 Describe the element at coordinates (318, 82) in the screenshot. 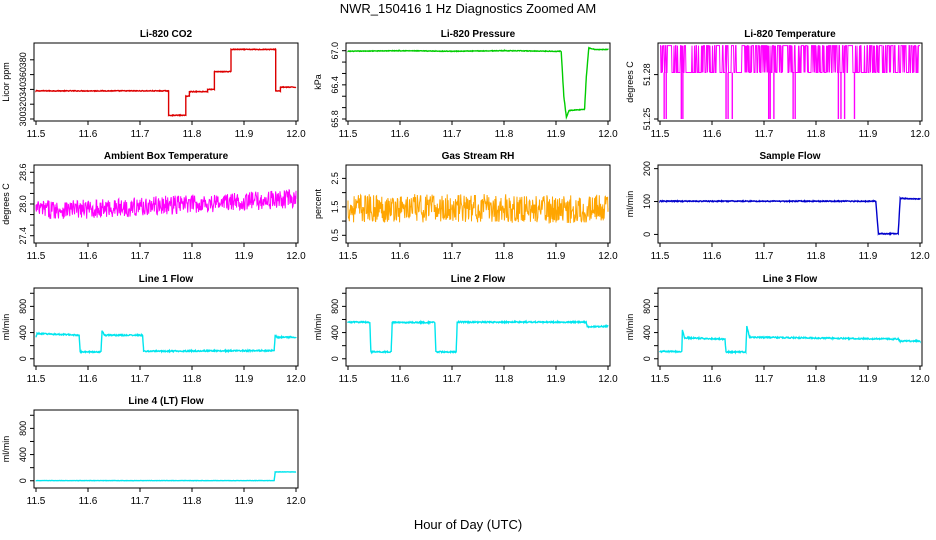

I see `y-axis-label: kPa` at that location.